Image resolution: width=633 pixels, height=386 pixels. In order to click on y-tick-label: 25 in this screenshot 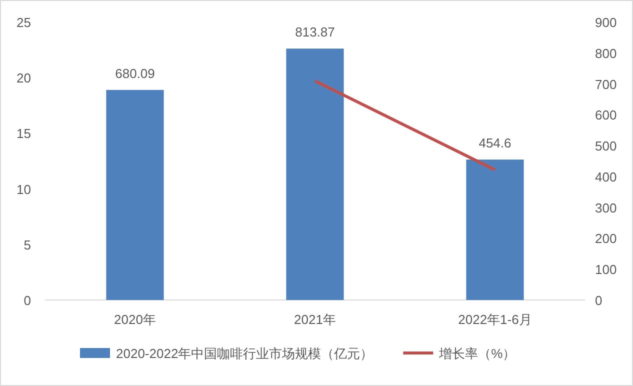, I will do `click(23, 22)`.